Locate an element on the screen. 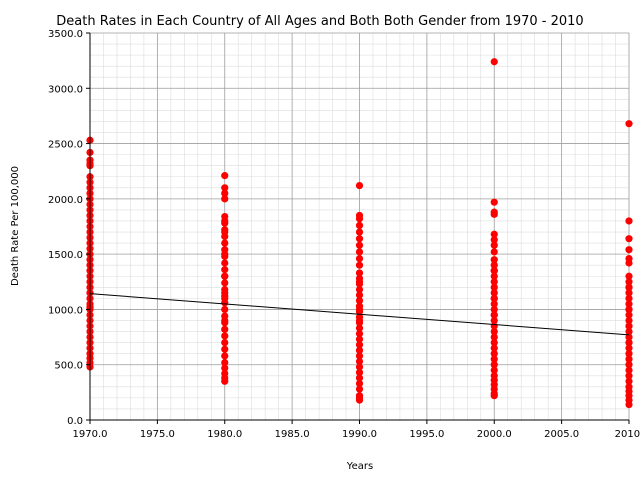 The width and height of the screenshot is (640, 480). x-tick-label: 2005.0 is located at coordinates (561, 434).